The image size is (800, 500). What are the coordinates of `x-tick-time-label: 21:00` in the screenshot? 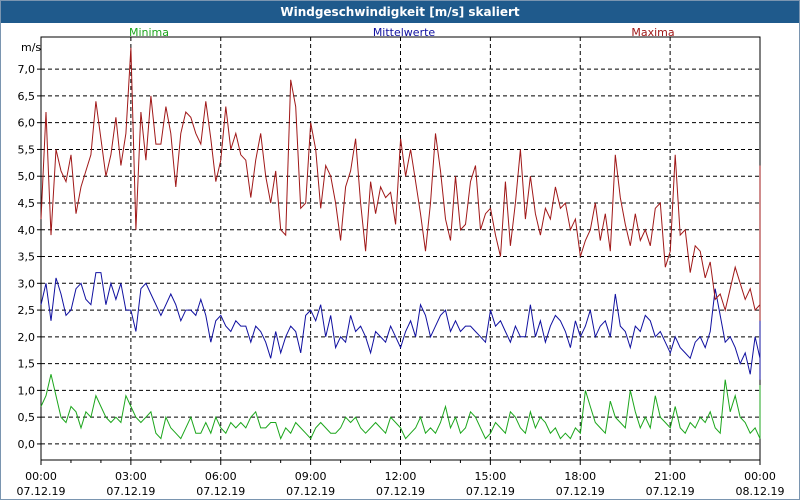 It's located at (670, 476).